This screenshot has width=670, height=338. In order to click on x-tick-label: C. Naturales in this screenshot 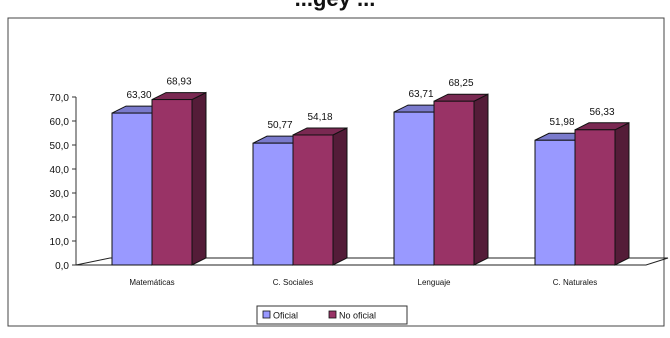, I will do `click(575, 282)`.